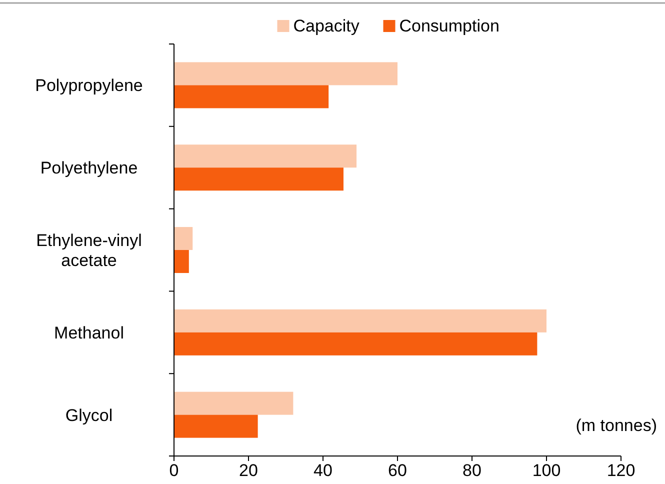 Image resolution: width=665 pixels, height=484 pixels. What do you see at coordinates (89, 414) in the screenshot?
I see `y-tick-label: Glycol` at bounding box center [89, 414].